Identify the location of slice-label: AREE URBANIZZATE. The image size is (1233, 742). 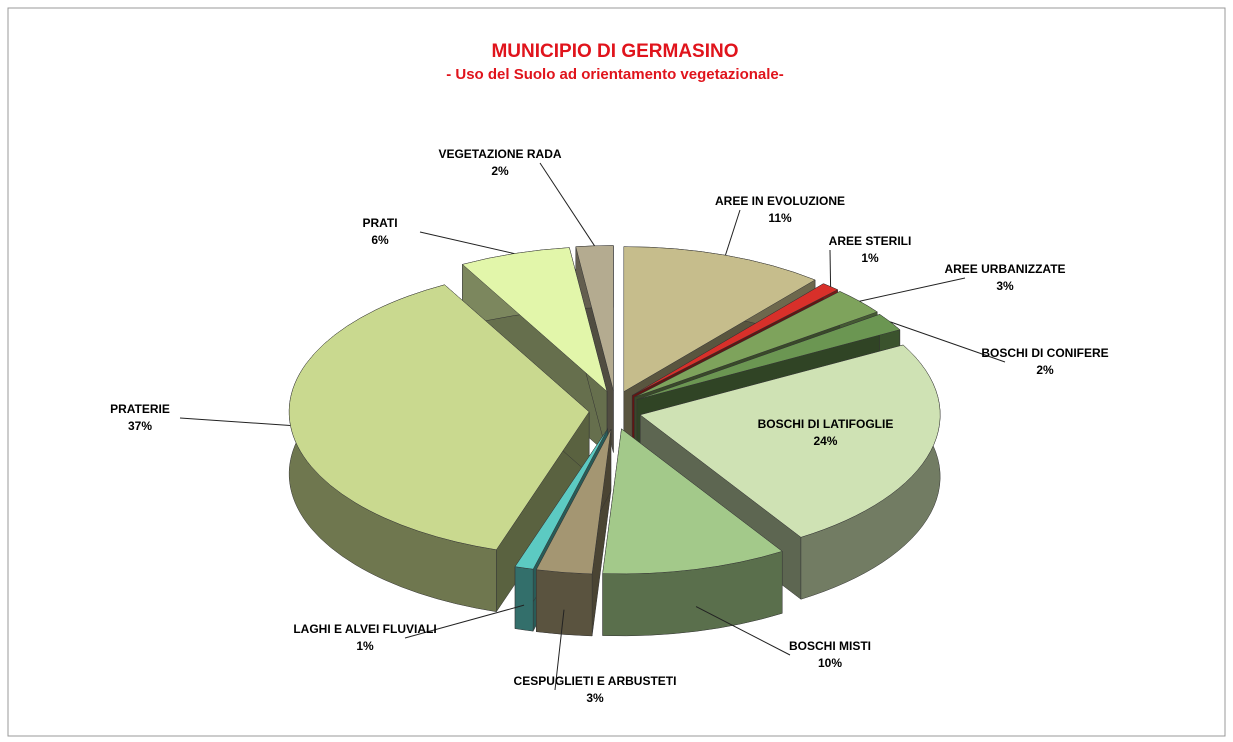
(1004, 269).